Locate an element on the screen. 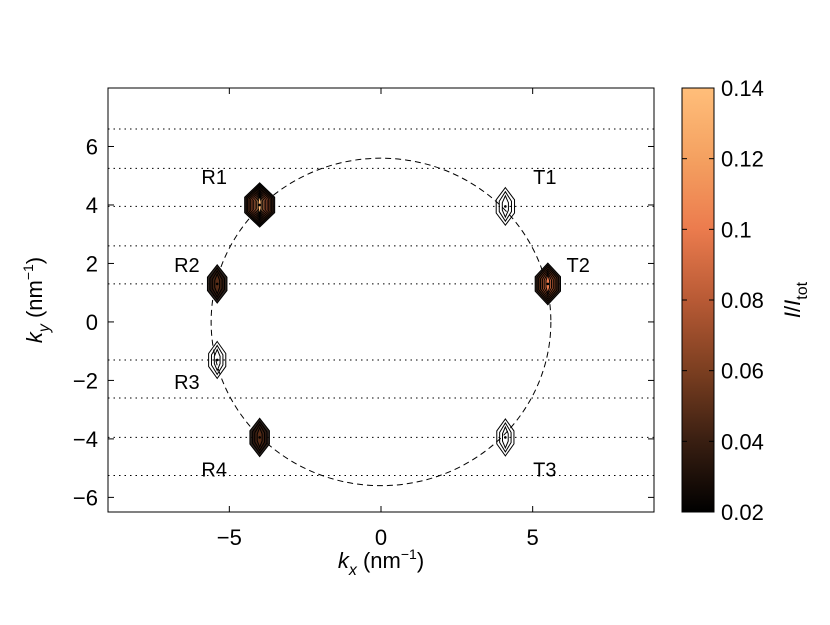 The width and height of the screenshot is (830, 625). colorbar-tick-label: 0.08 is located at coordinates (742, 300).